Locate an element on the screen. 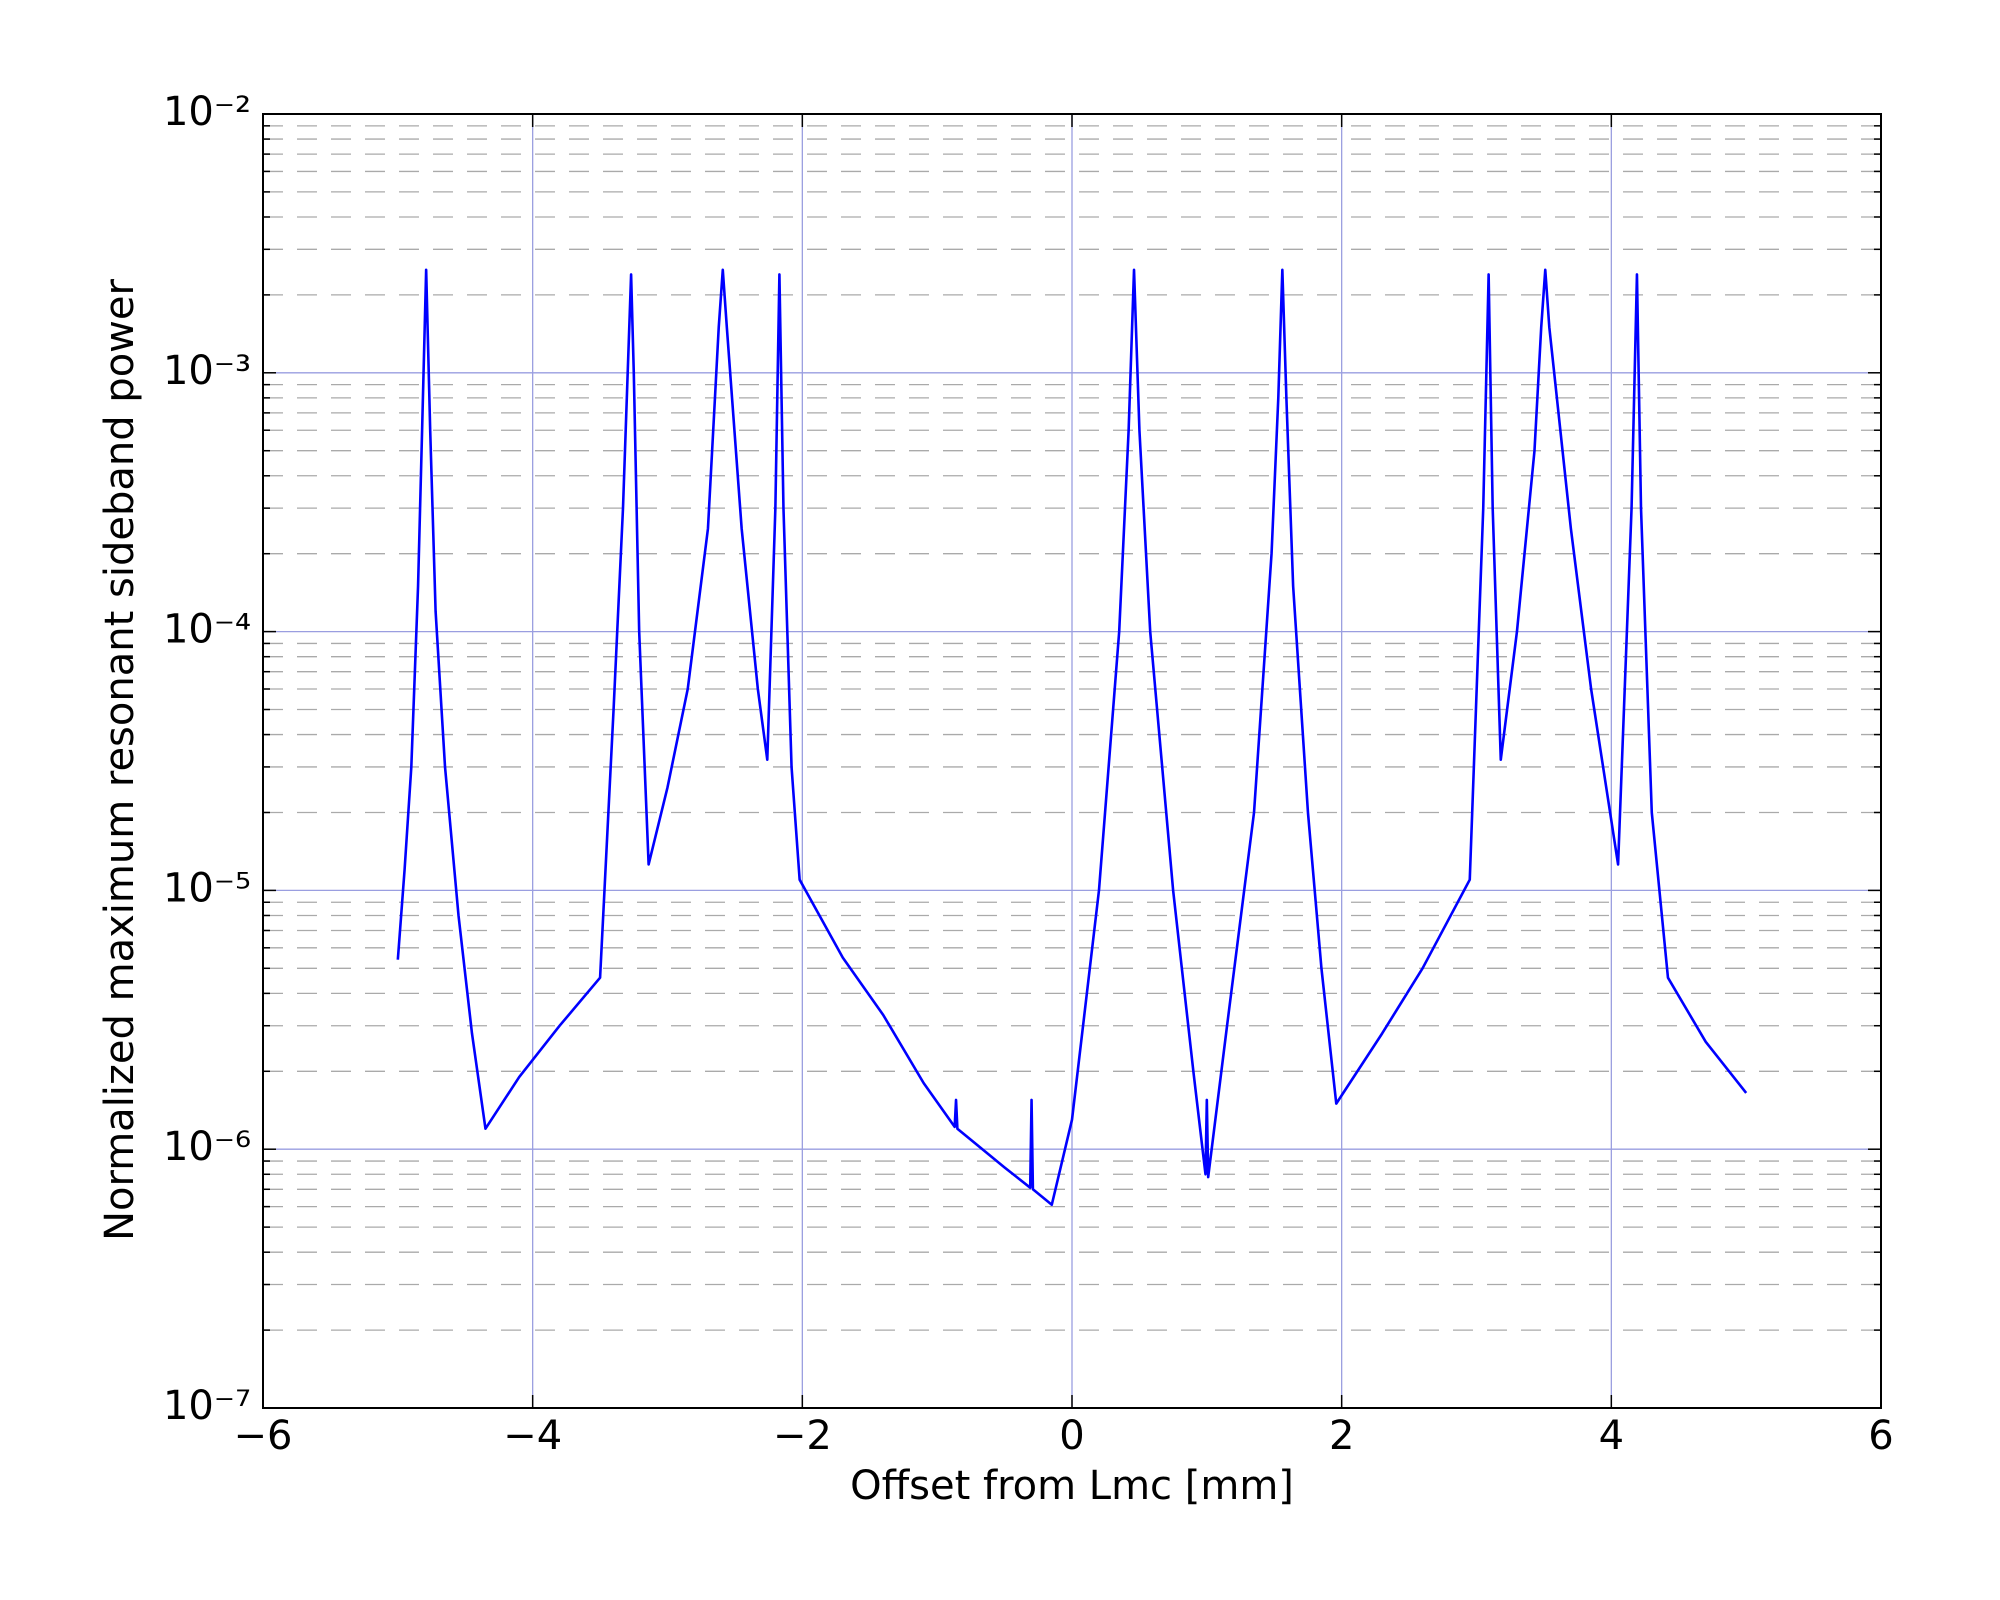 The width and height of the screenshot is (2000, 1600). y-tick-label: 10⁻⁷ is located at coordinates (207, 1406).